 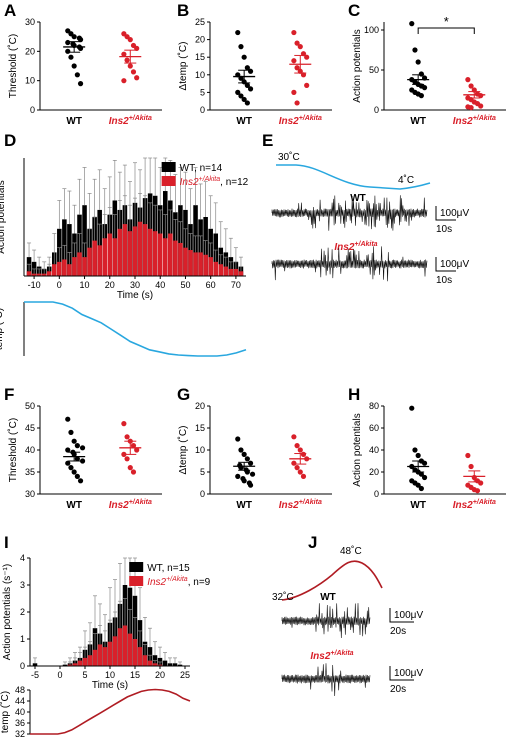 What do you see at coordinates (429, 456) in the screenshot?
I see `panel-h-chart: 0 20 40 60 80 Action potentials WT Ins2+/Akita` at bounding box center [429, 456].